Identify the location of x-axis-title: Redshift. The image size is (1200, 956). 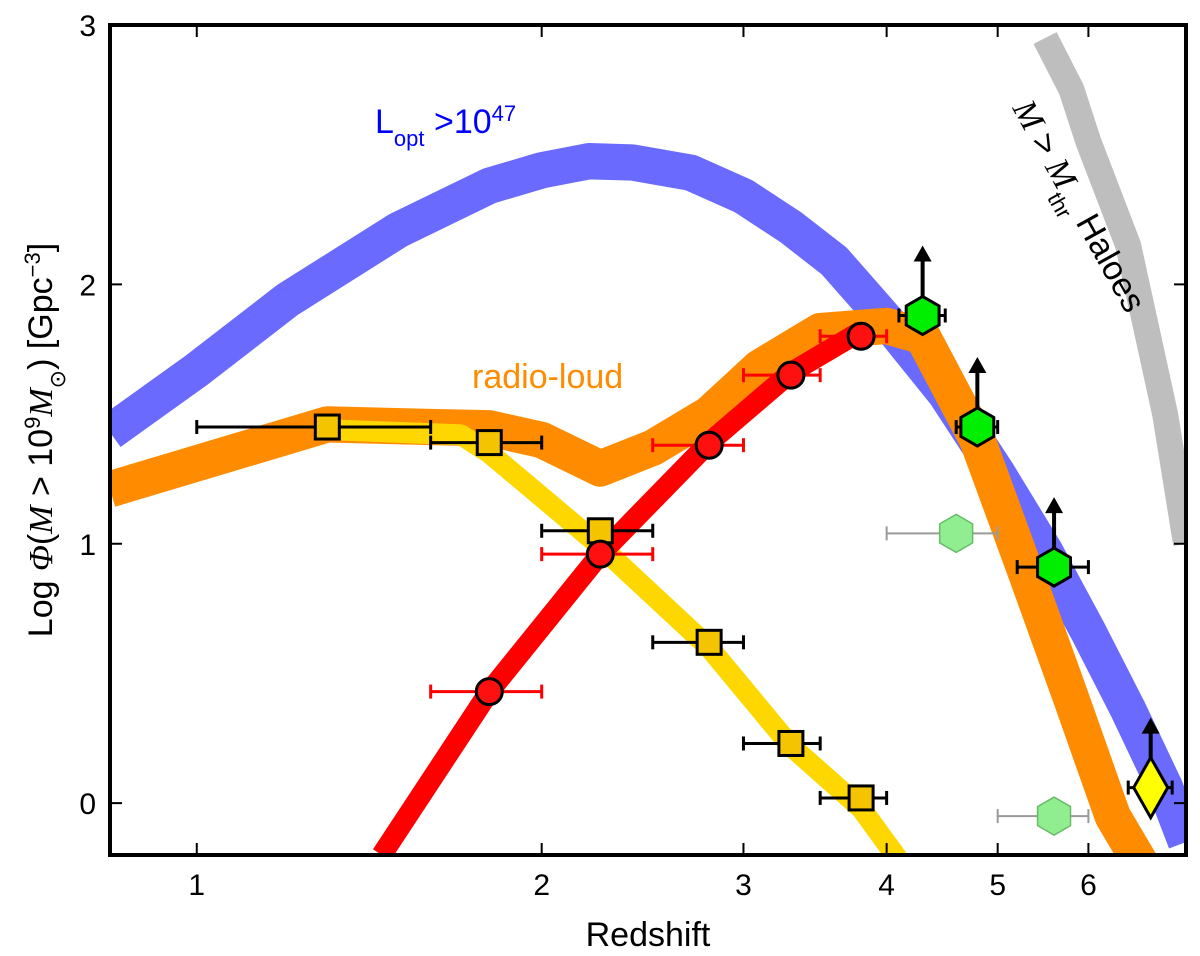
(648, 935).